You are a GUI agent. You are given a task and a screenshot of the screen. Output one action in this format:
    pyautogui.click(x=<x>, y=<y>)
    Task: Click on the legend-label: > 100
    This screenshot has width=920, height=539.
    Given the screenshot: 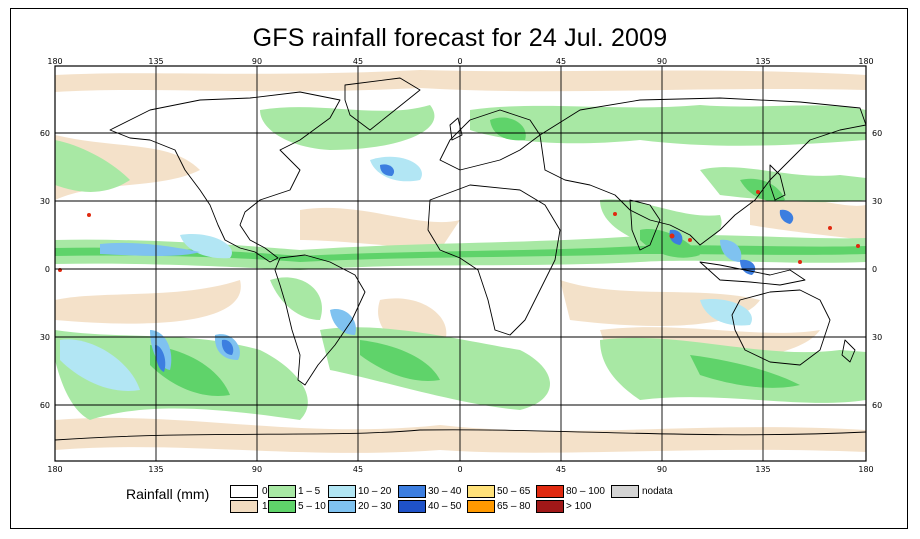 What is the action you would take?
    pyautogui.click(x=579, y=506)
    